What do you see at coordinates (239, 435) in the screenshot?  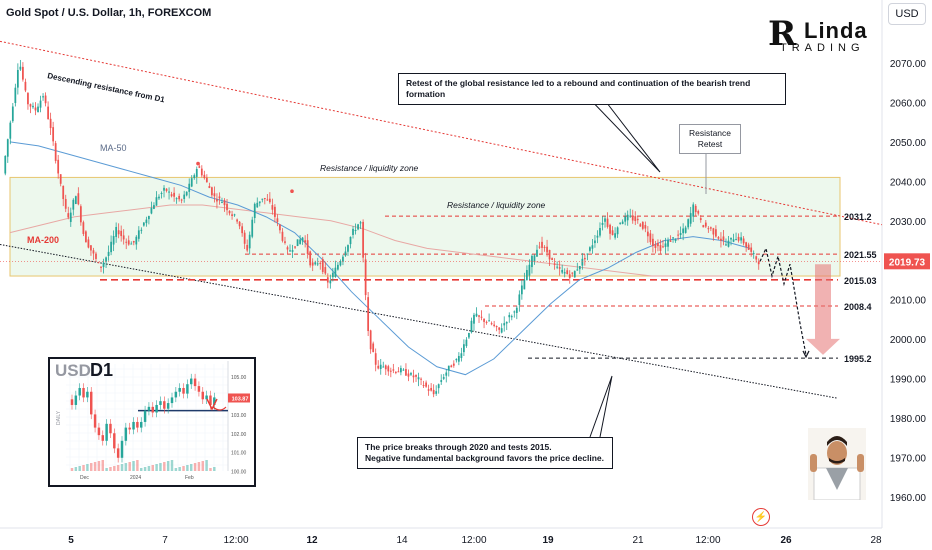 I see `inset-y-tick: 102.00` at bounding box center [239, 435].